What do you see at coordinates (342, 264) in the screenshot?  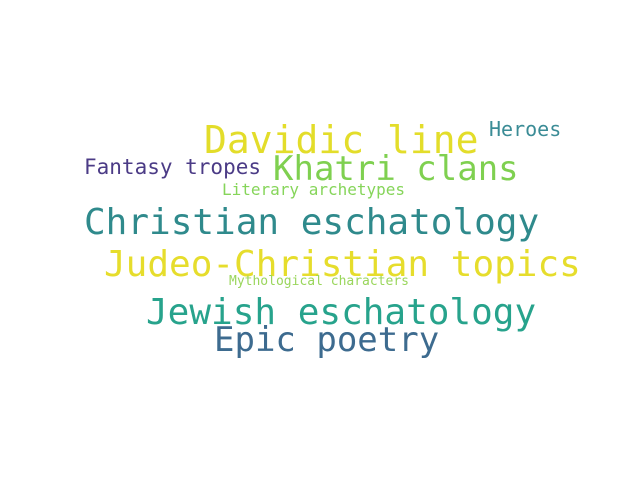 I see `word-judeo-christian-topics: Judeo-Christian topics` at bounding box center [342, 264].